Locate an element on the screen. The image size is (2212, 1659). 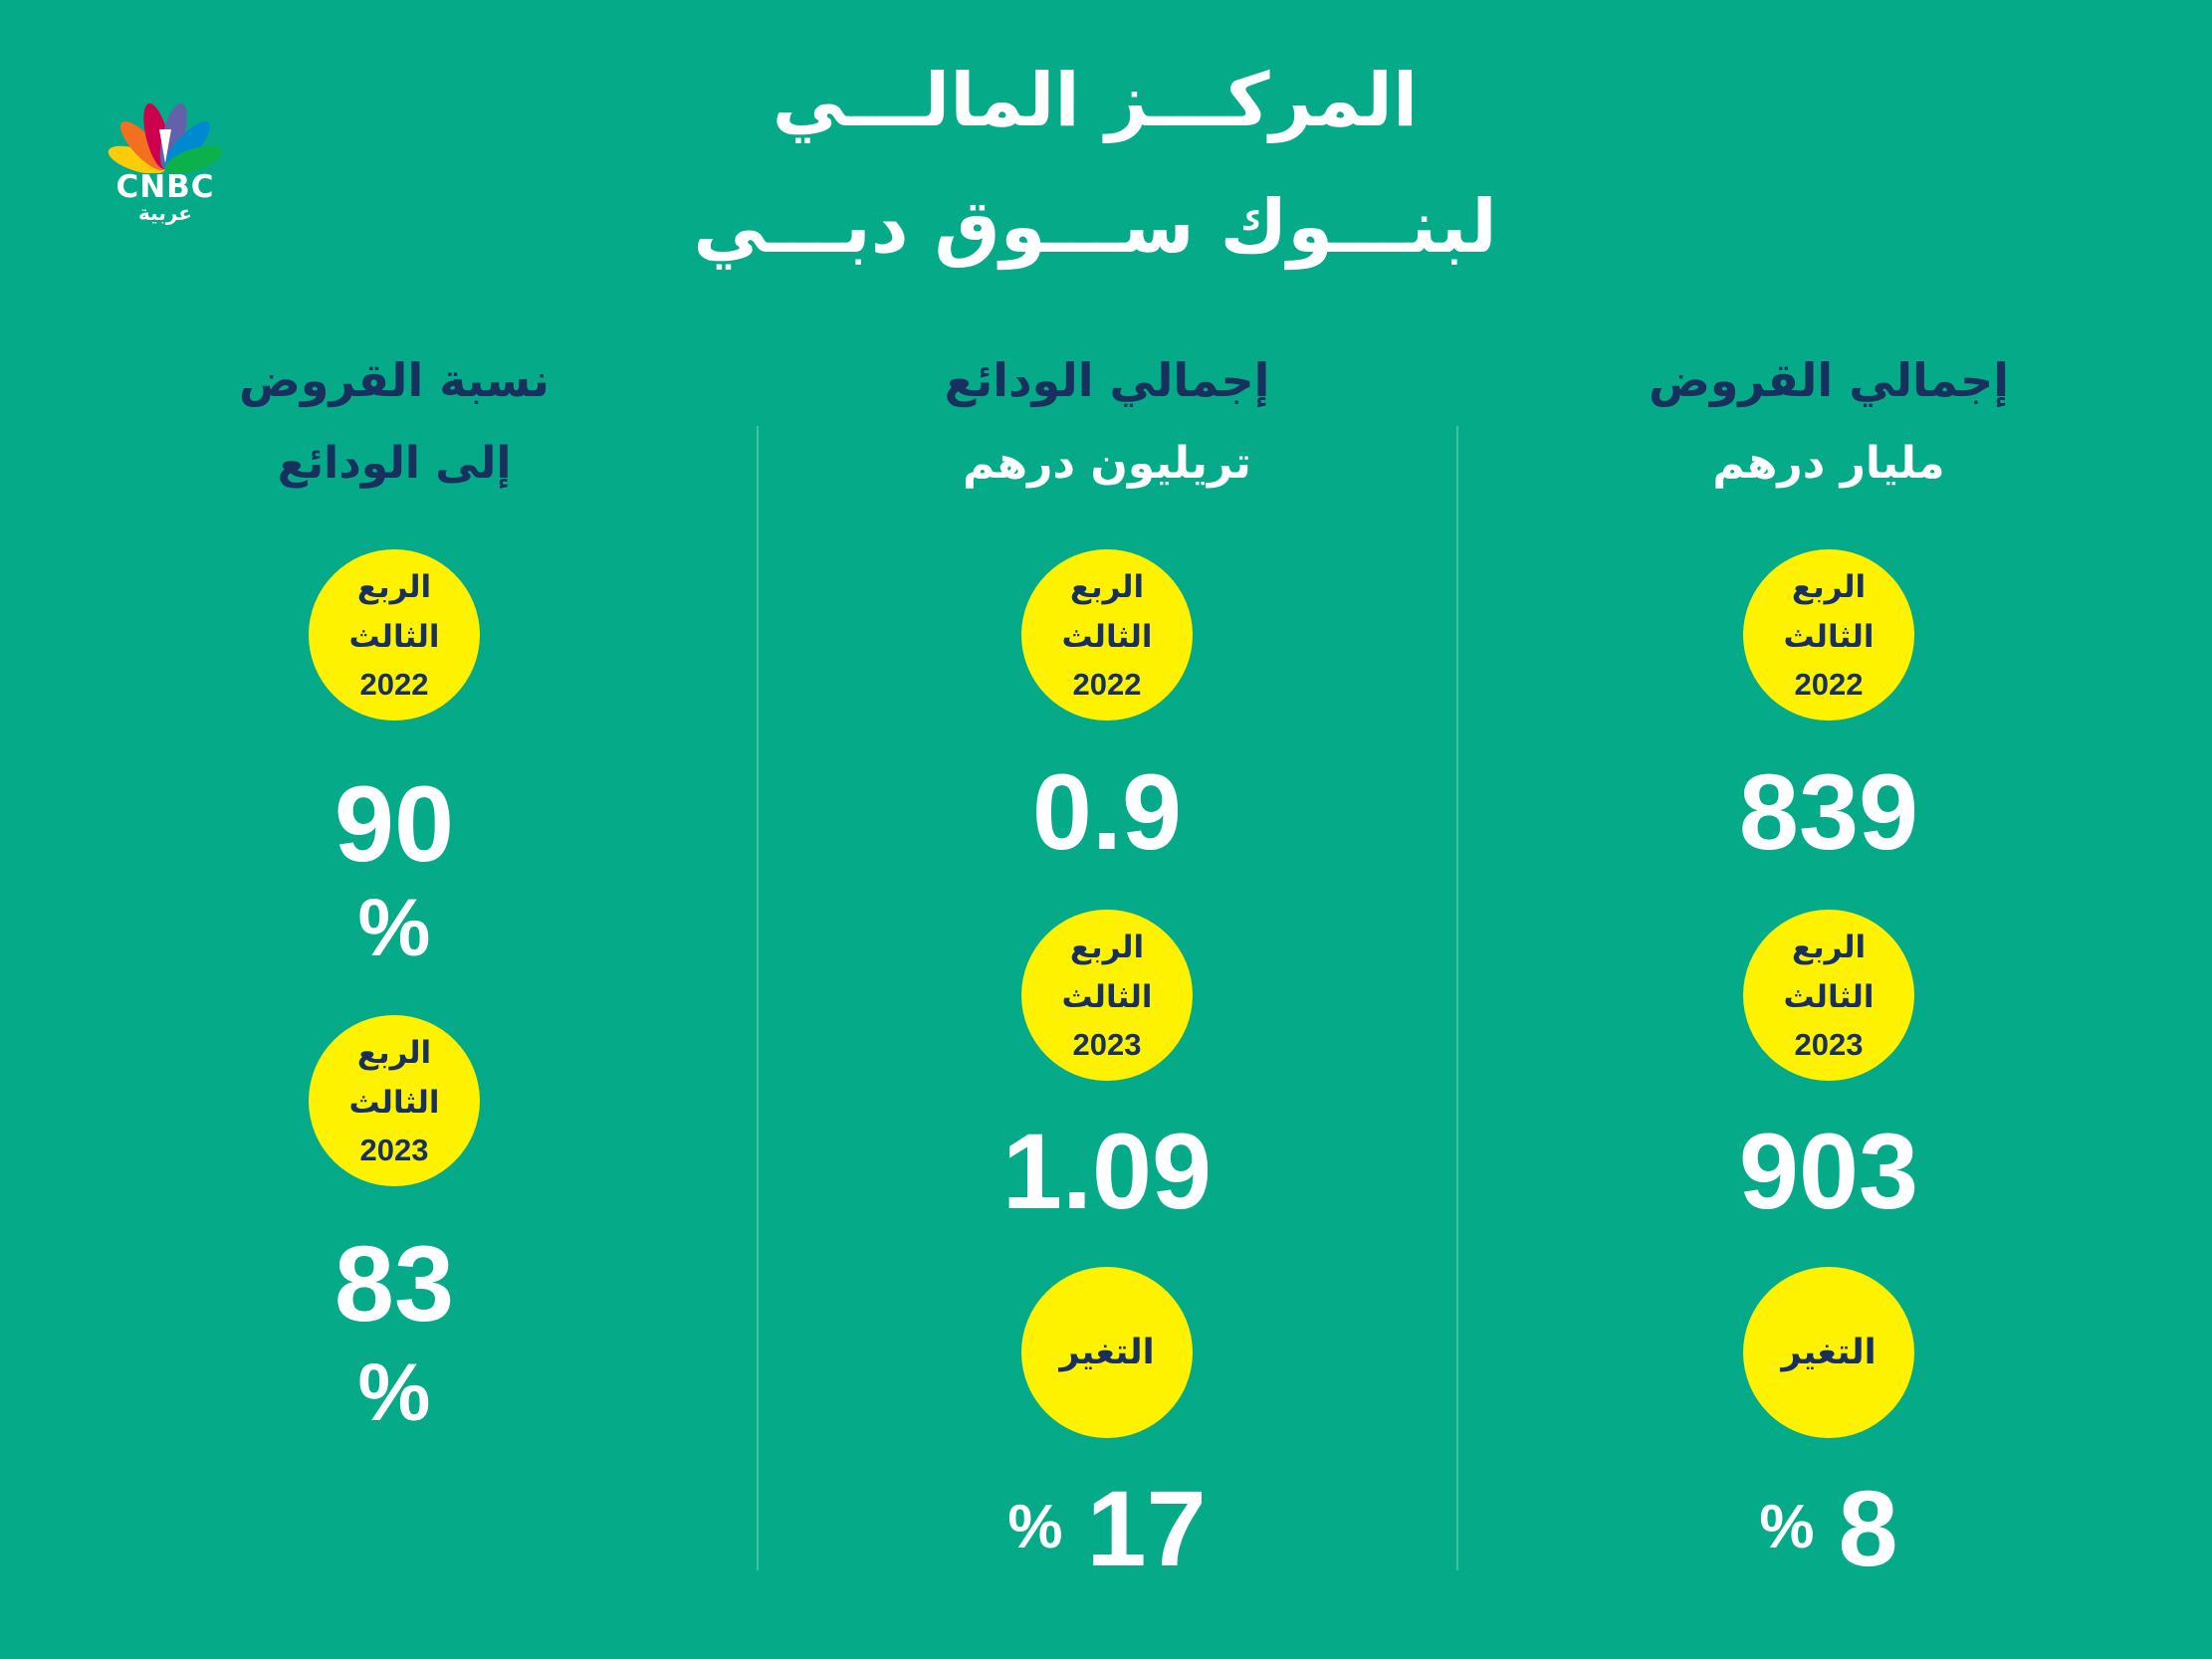
deposits-q3-2023-badge: الربع الثالث 2023 is located at coordinates (1107, 995).